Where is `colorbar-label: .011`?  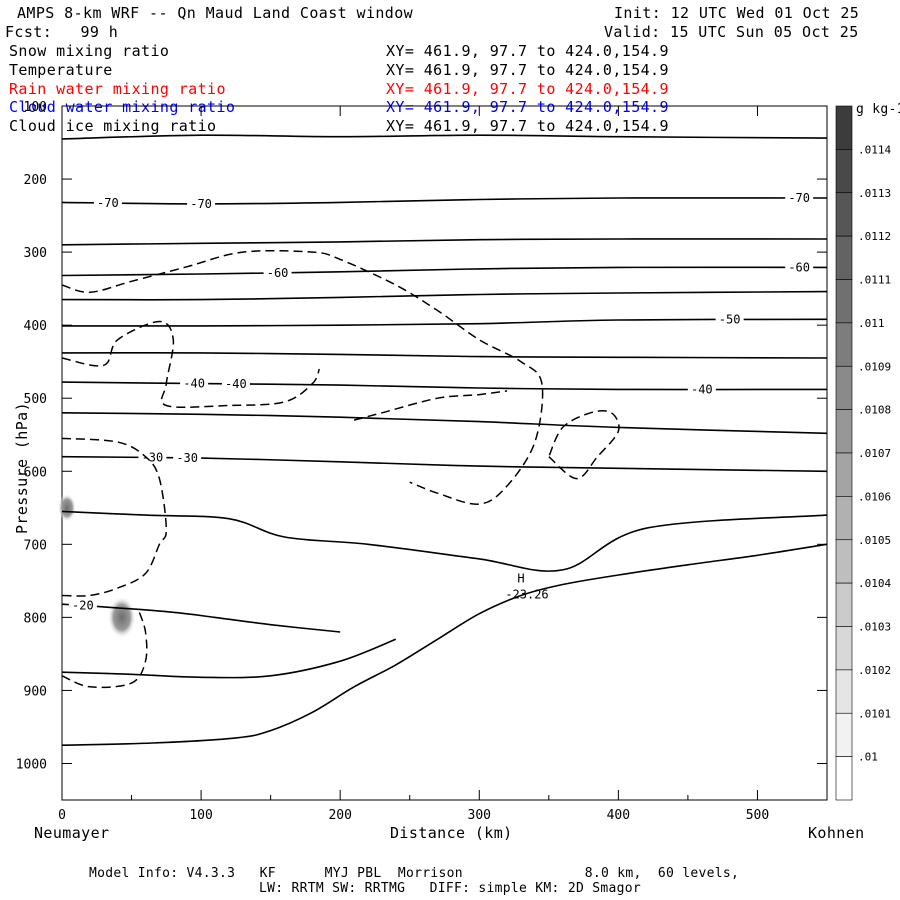
colorbar-label: .011 is located at coordinates (871, 323).